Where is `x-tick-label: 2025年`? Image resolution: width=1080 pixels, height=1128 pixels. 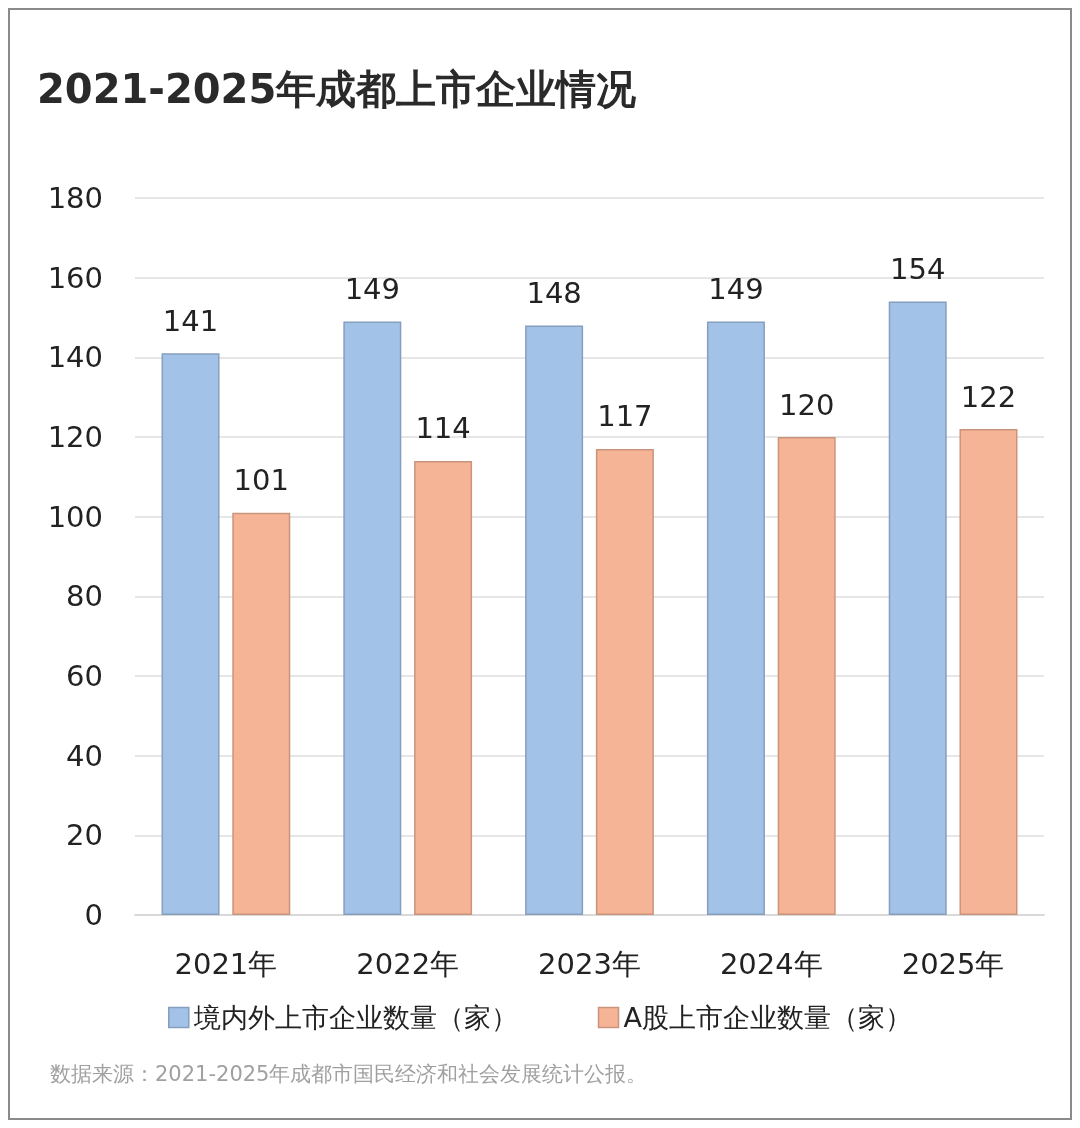
x-tick-label: 2025年 is located at coordinates (953, 963).